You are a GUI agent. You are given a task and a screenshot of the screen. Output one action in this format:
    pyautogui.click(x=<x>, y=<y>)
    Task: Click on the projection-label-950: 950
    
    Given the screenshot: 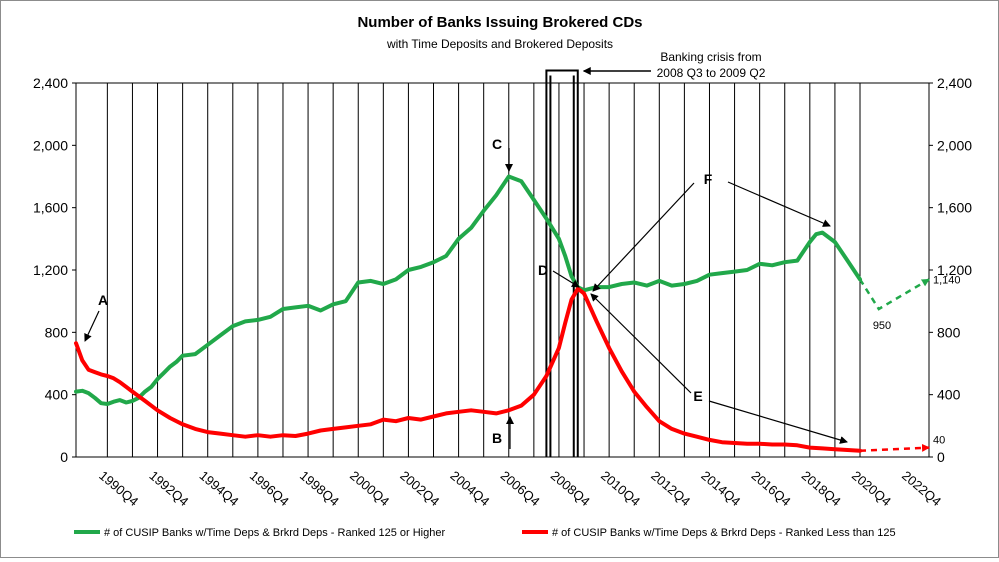 What is the action you would take?
    pyautogui.click(x=882, y=326)
    